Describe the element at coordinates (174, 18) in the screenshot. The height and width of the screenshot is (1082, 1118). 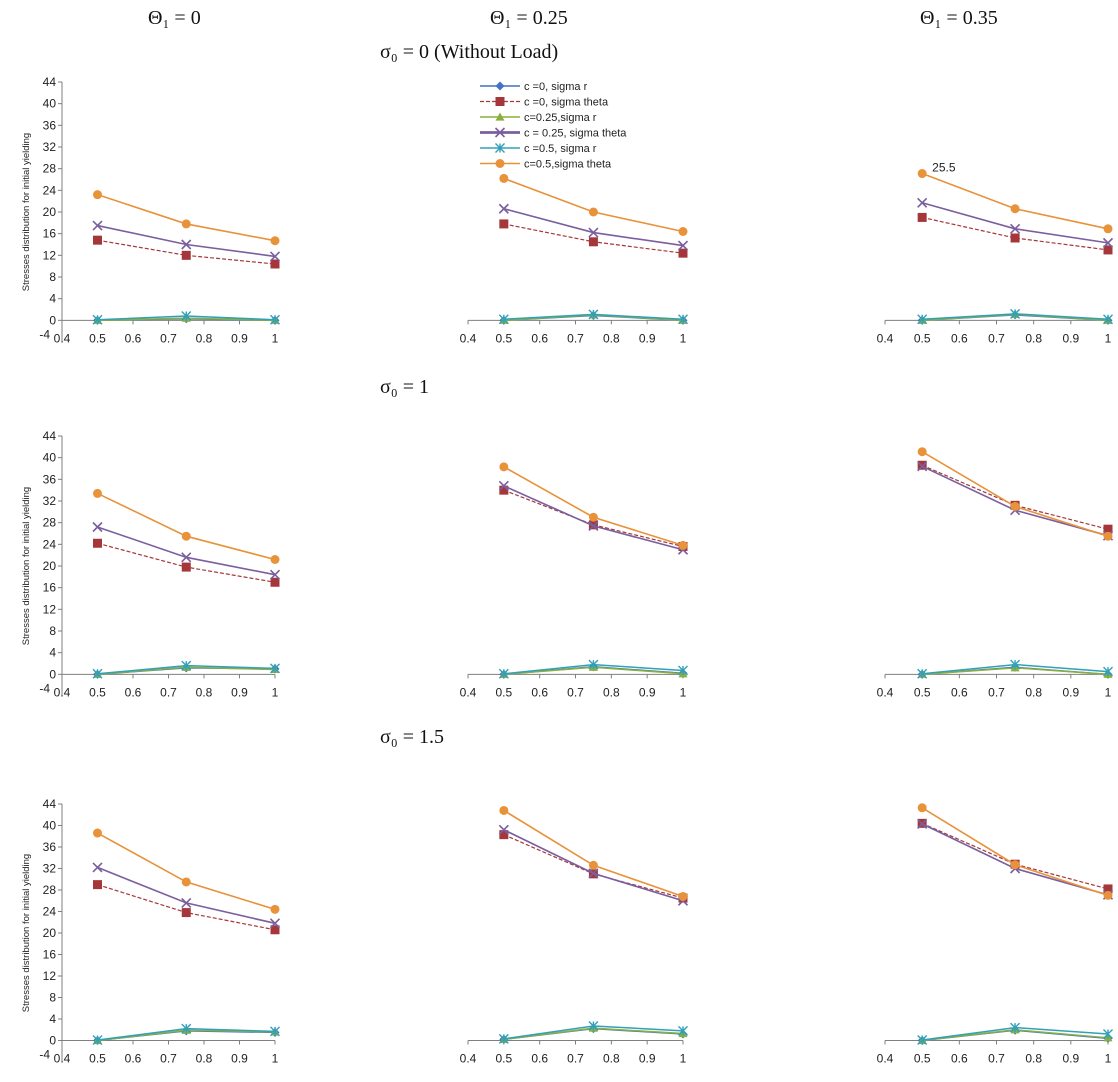
I see `header-theta-0: Θ₁ = 0` at that location.